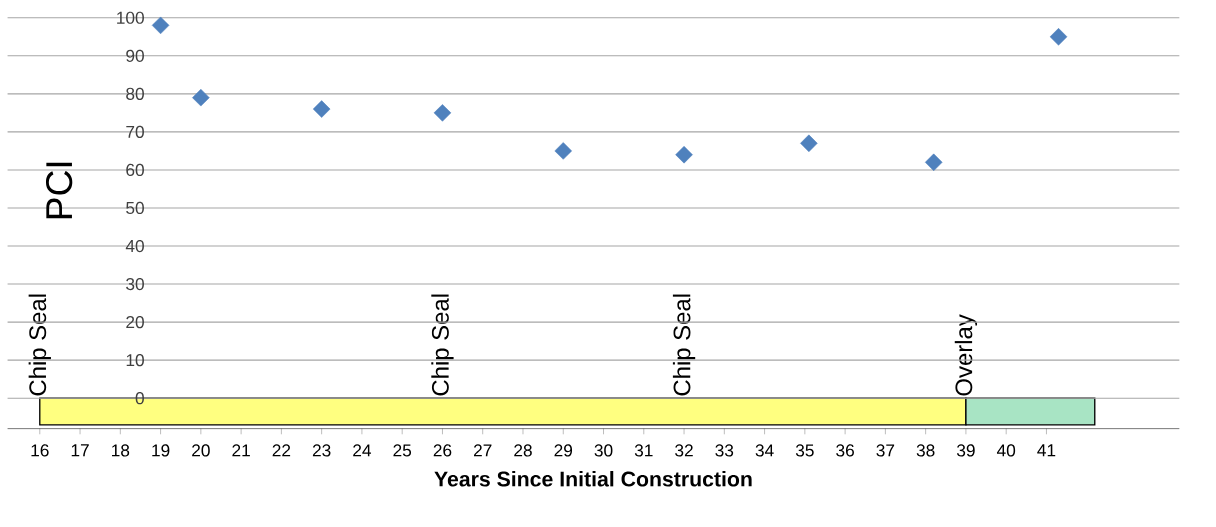  Describe the element at coordinates (135, 170) in the screenshot. I see `y-tick-label: 60` at that location.